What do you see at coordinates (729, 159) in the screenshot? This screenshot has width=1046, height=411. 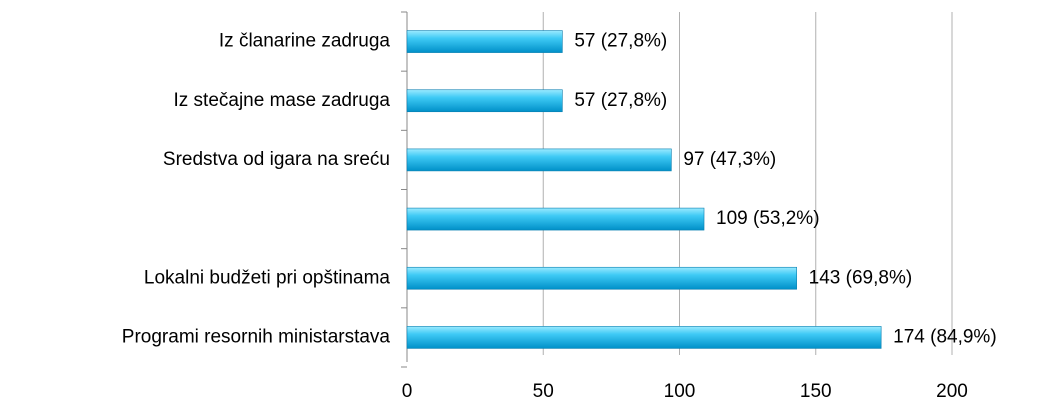 I see `value-label: 97 (47,3%)` at bounding box center [729, 159].